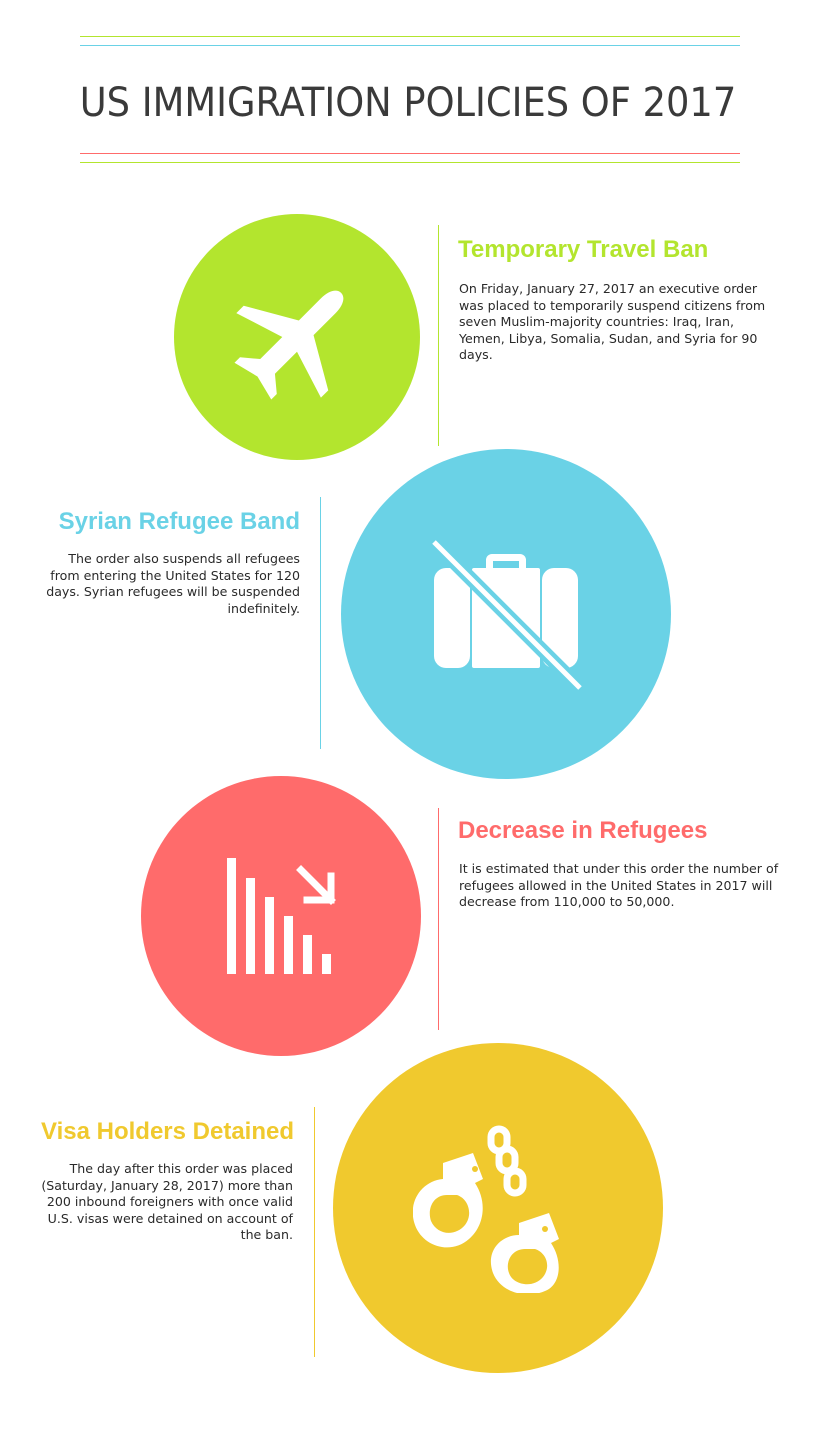  What do you see at coordinates (410, 45) in the screenshot?
I see `header-rule-top-blue` at bounding box center [410, 45].